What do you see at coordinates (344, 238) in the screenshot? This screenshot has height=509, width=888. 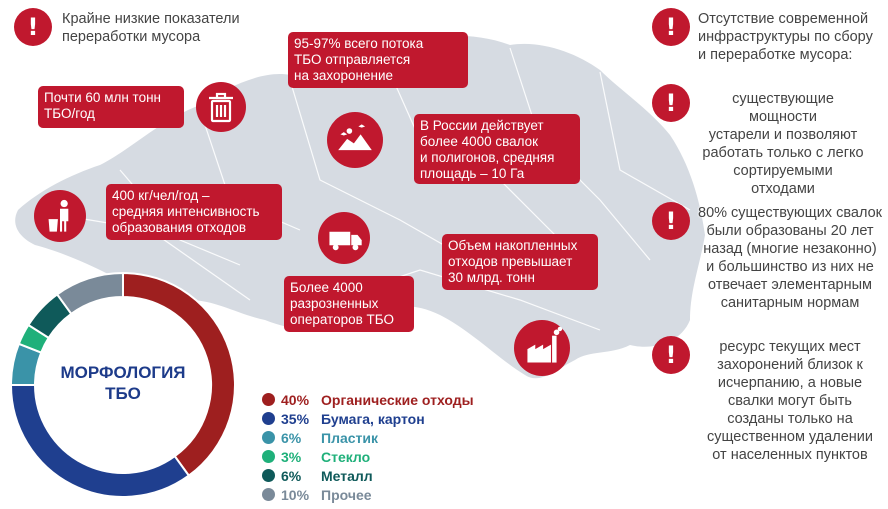 I see `garbage-truck-icon` at bounding box center [344, 238].